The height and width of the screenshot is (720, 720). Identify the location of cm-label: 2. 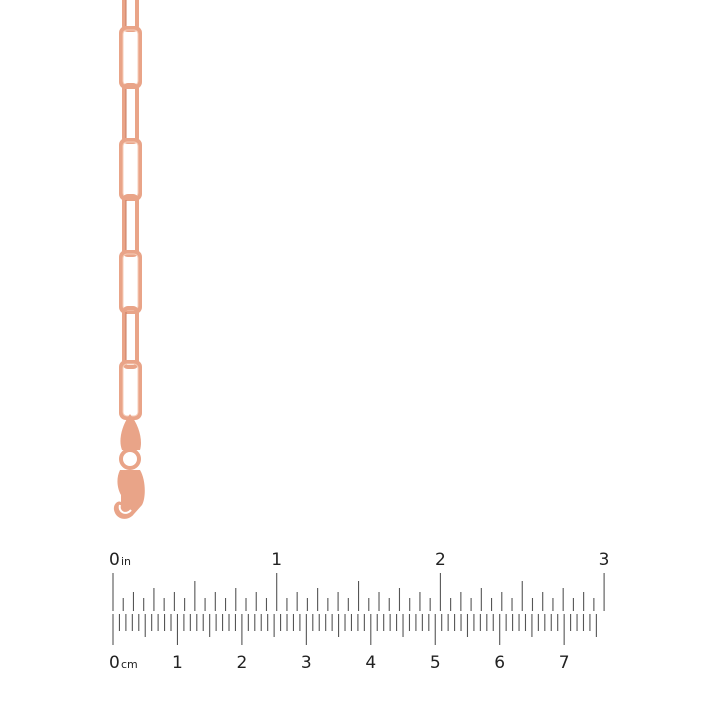
(241, 663).